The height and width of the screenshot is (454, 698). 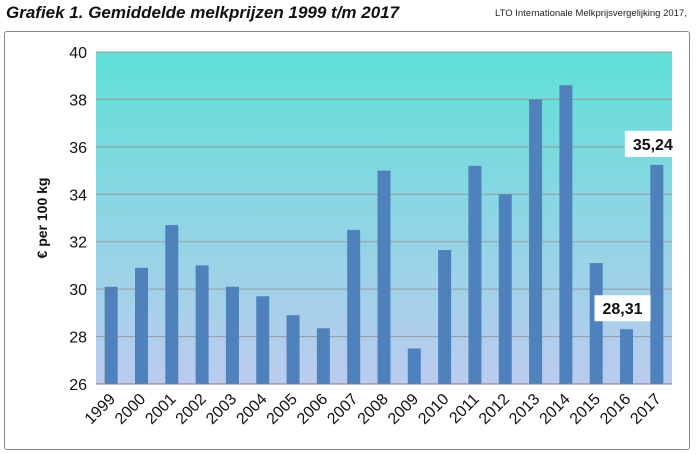 What do you see at coordinates (464, 409) in the screenshot?
I see `x-tick-label: 2011` at bounding box center [464, 409].